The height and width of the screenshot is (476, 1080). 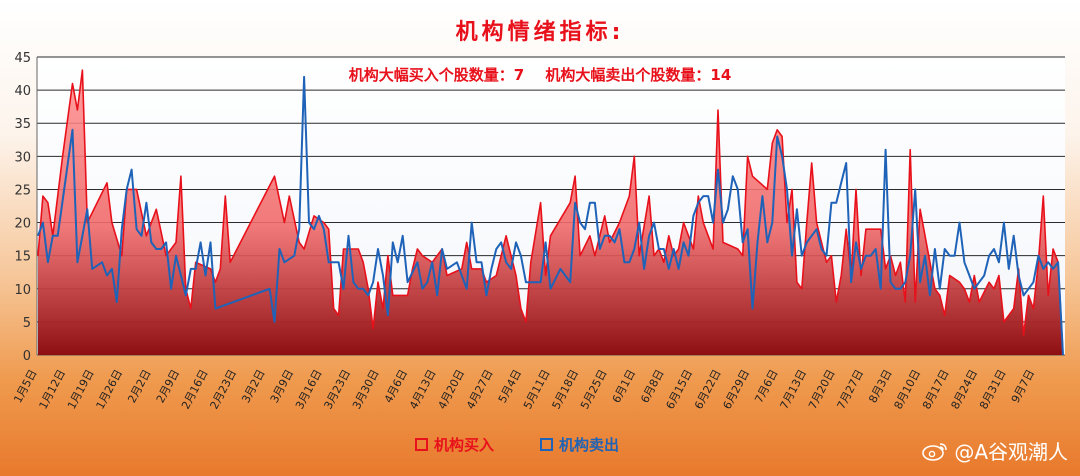 I want to click on x-tick-label: 6月8日, so click(x=652, y=386).